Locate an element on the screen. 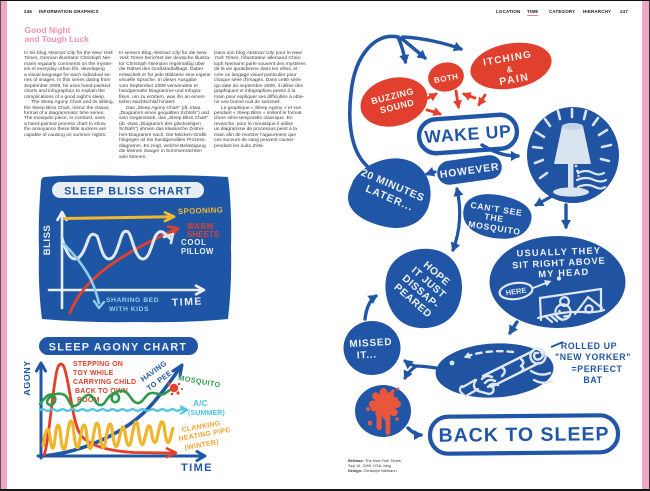 Image resolution: width=650 pixels, height=491 pixels. svg-text: SHARING BED is located at coordinates (132, 300).